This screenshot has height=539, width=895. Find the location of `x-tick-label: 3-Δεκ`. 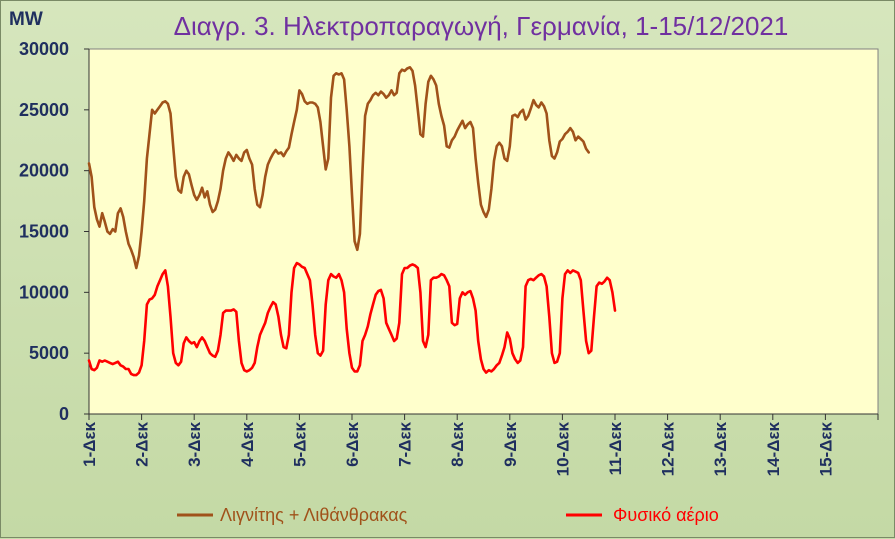

x-tick-label: 3-Δεκ is located at coordinates (194, 443).